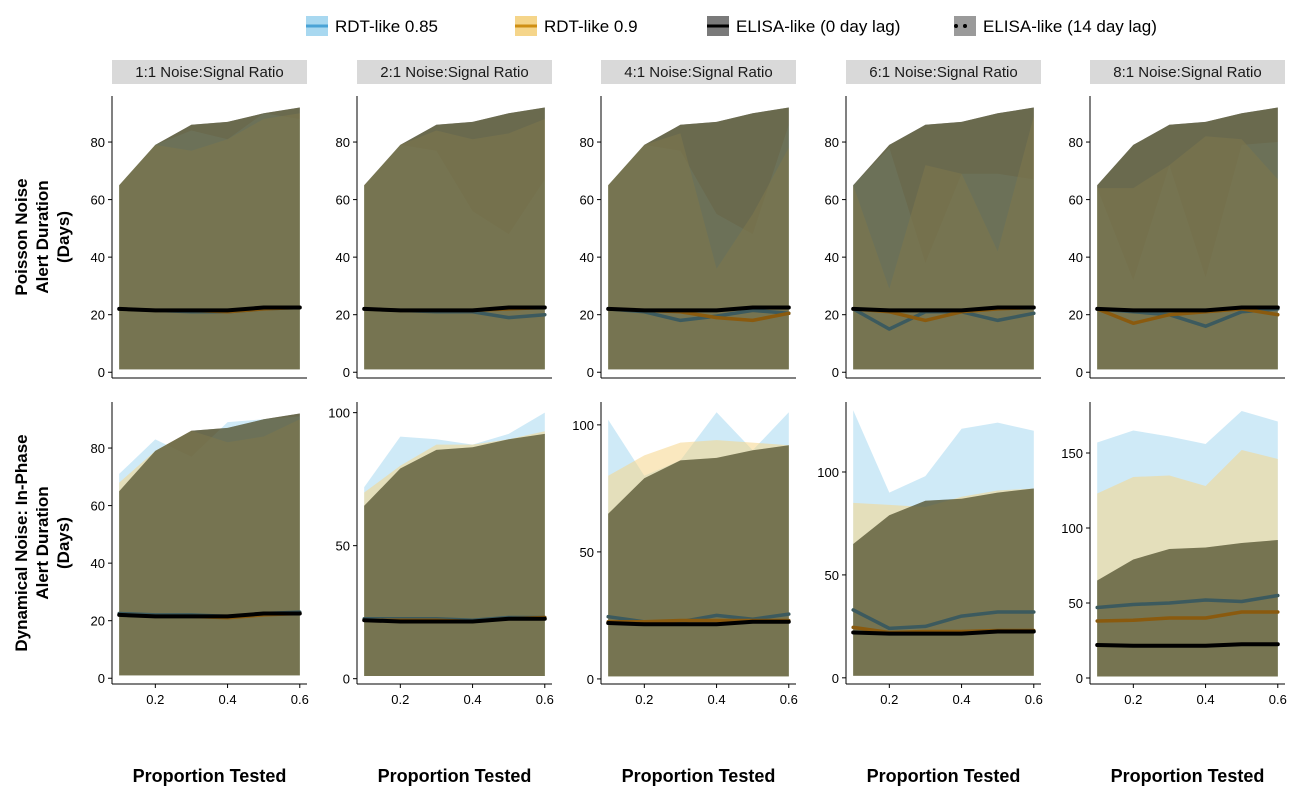 This screenshot has width=1300, height=800. Describe the element at coordinates (1070, 26) in the screenshot. I see `legend-label: ELISA-like (14 day lag)` at that location.